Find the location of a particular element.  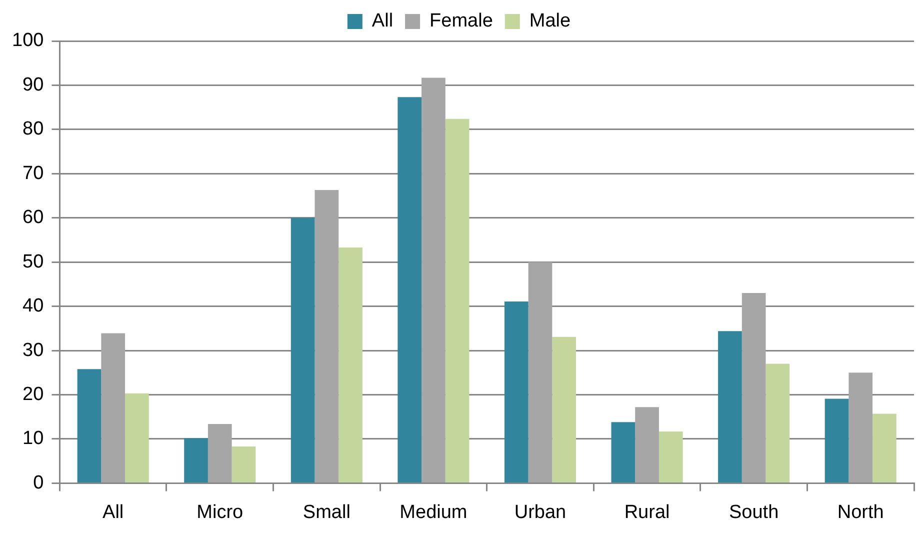

x-tick-label: Rural is located at coordinates (647, 512).